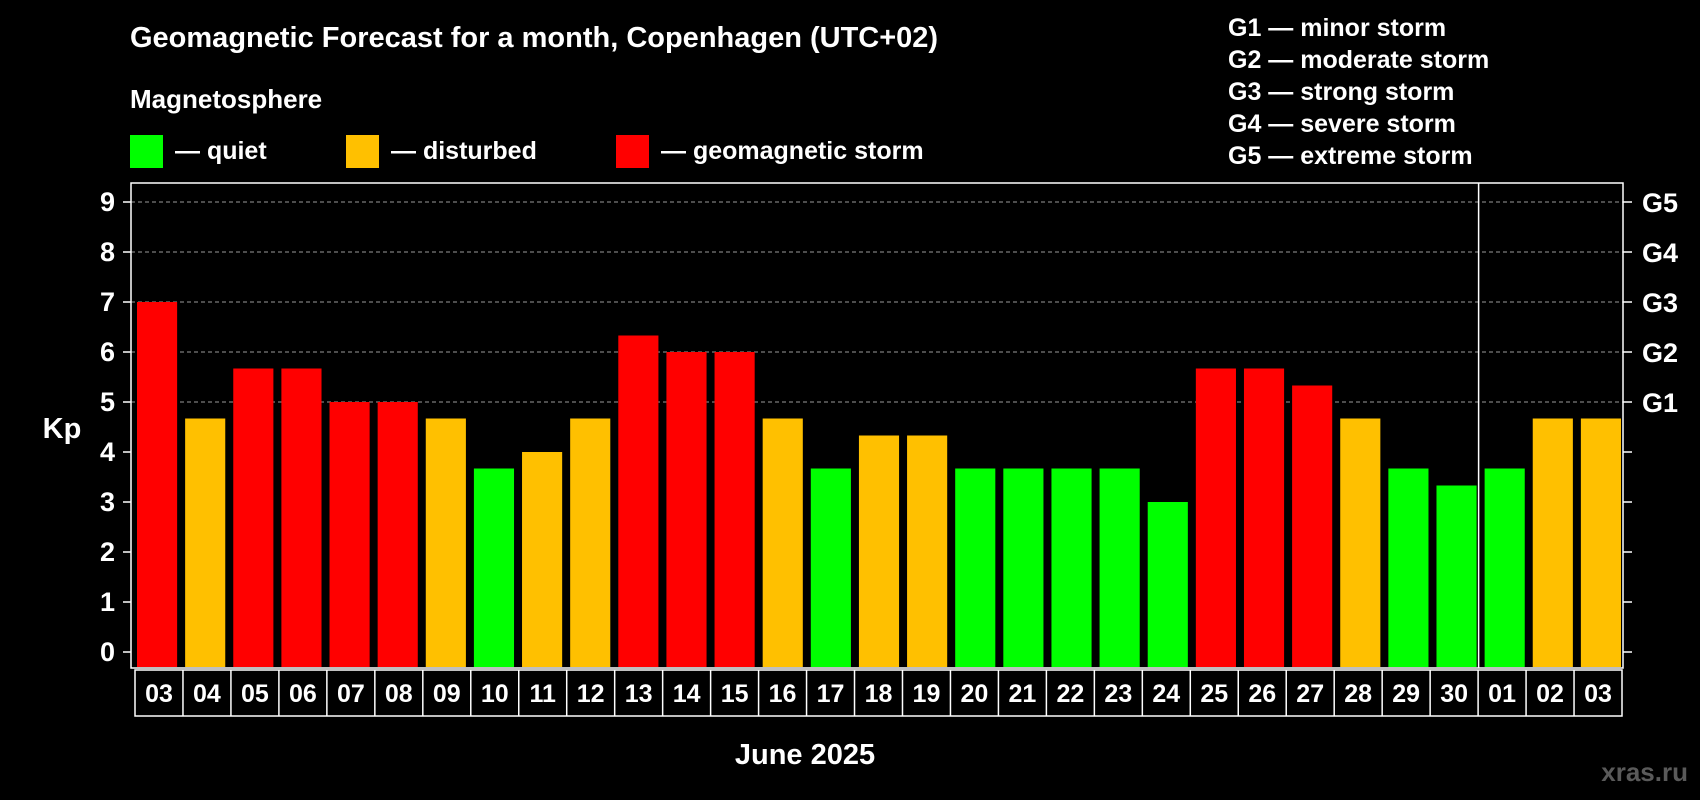 The width and height of the screenshot is (1700, 800). What do you see at coordinates (1350, 156) in the screenshot?
I see `g-scale-item: G5 — extreme storm` at bounding box center [1350, 156].